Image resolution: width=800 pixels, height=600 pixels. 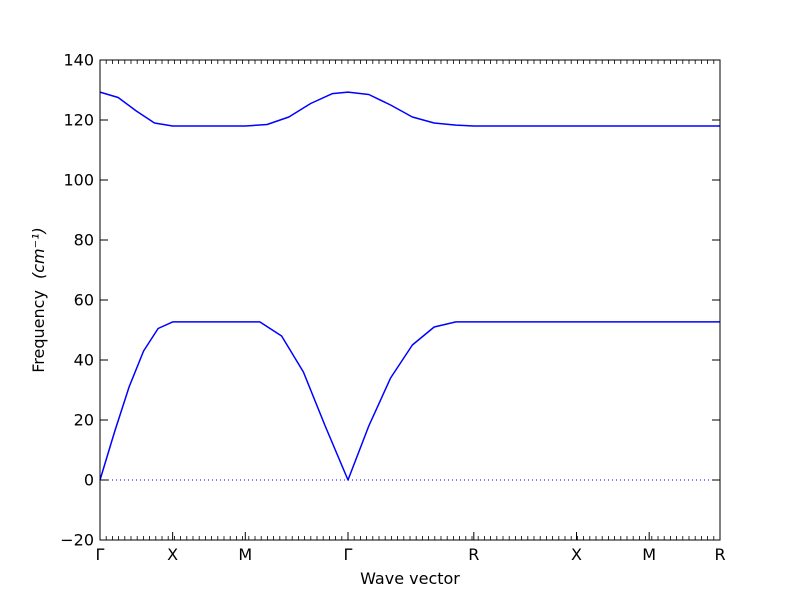 I want to click on y-tick-label: 60, so click(x=84, y=300).